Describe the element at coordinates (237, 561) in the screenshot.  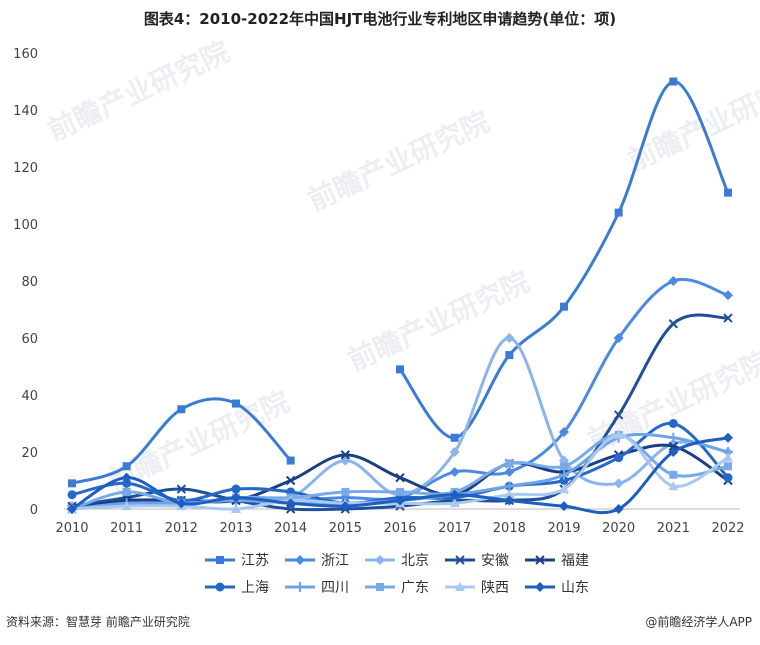
I see `legend-item: 江苏` at that location.